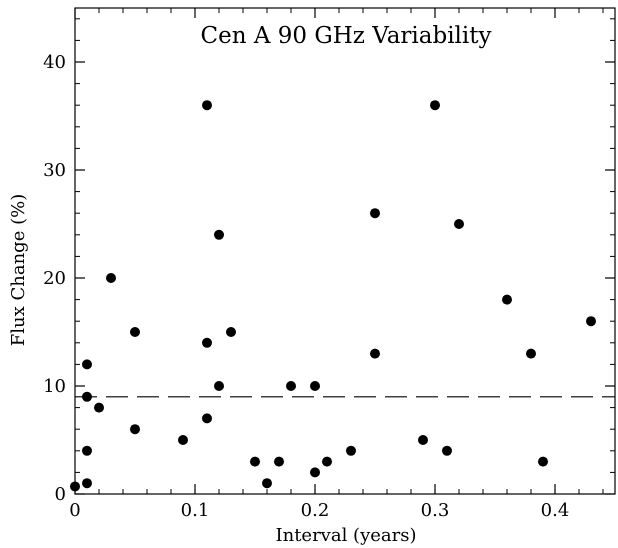 The width and height of the screenshot is (618, 548). I want to click on x-tick-label: 0.3, so click(435, 510).